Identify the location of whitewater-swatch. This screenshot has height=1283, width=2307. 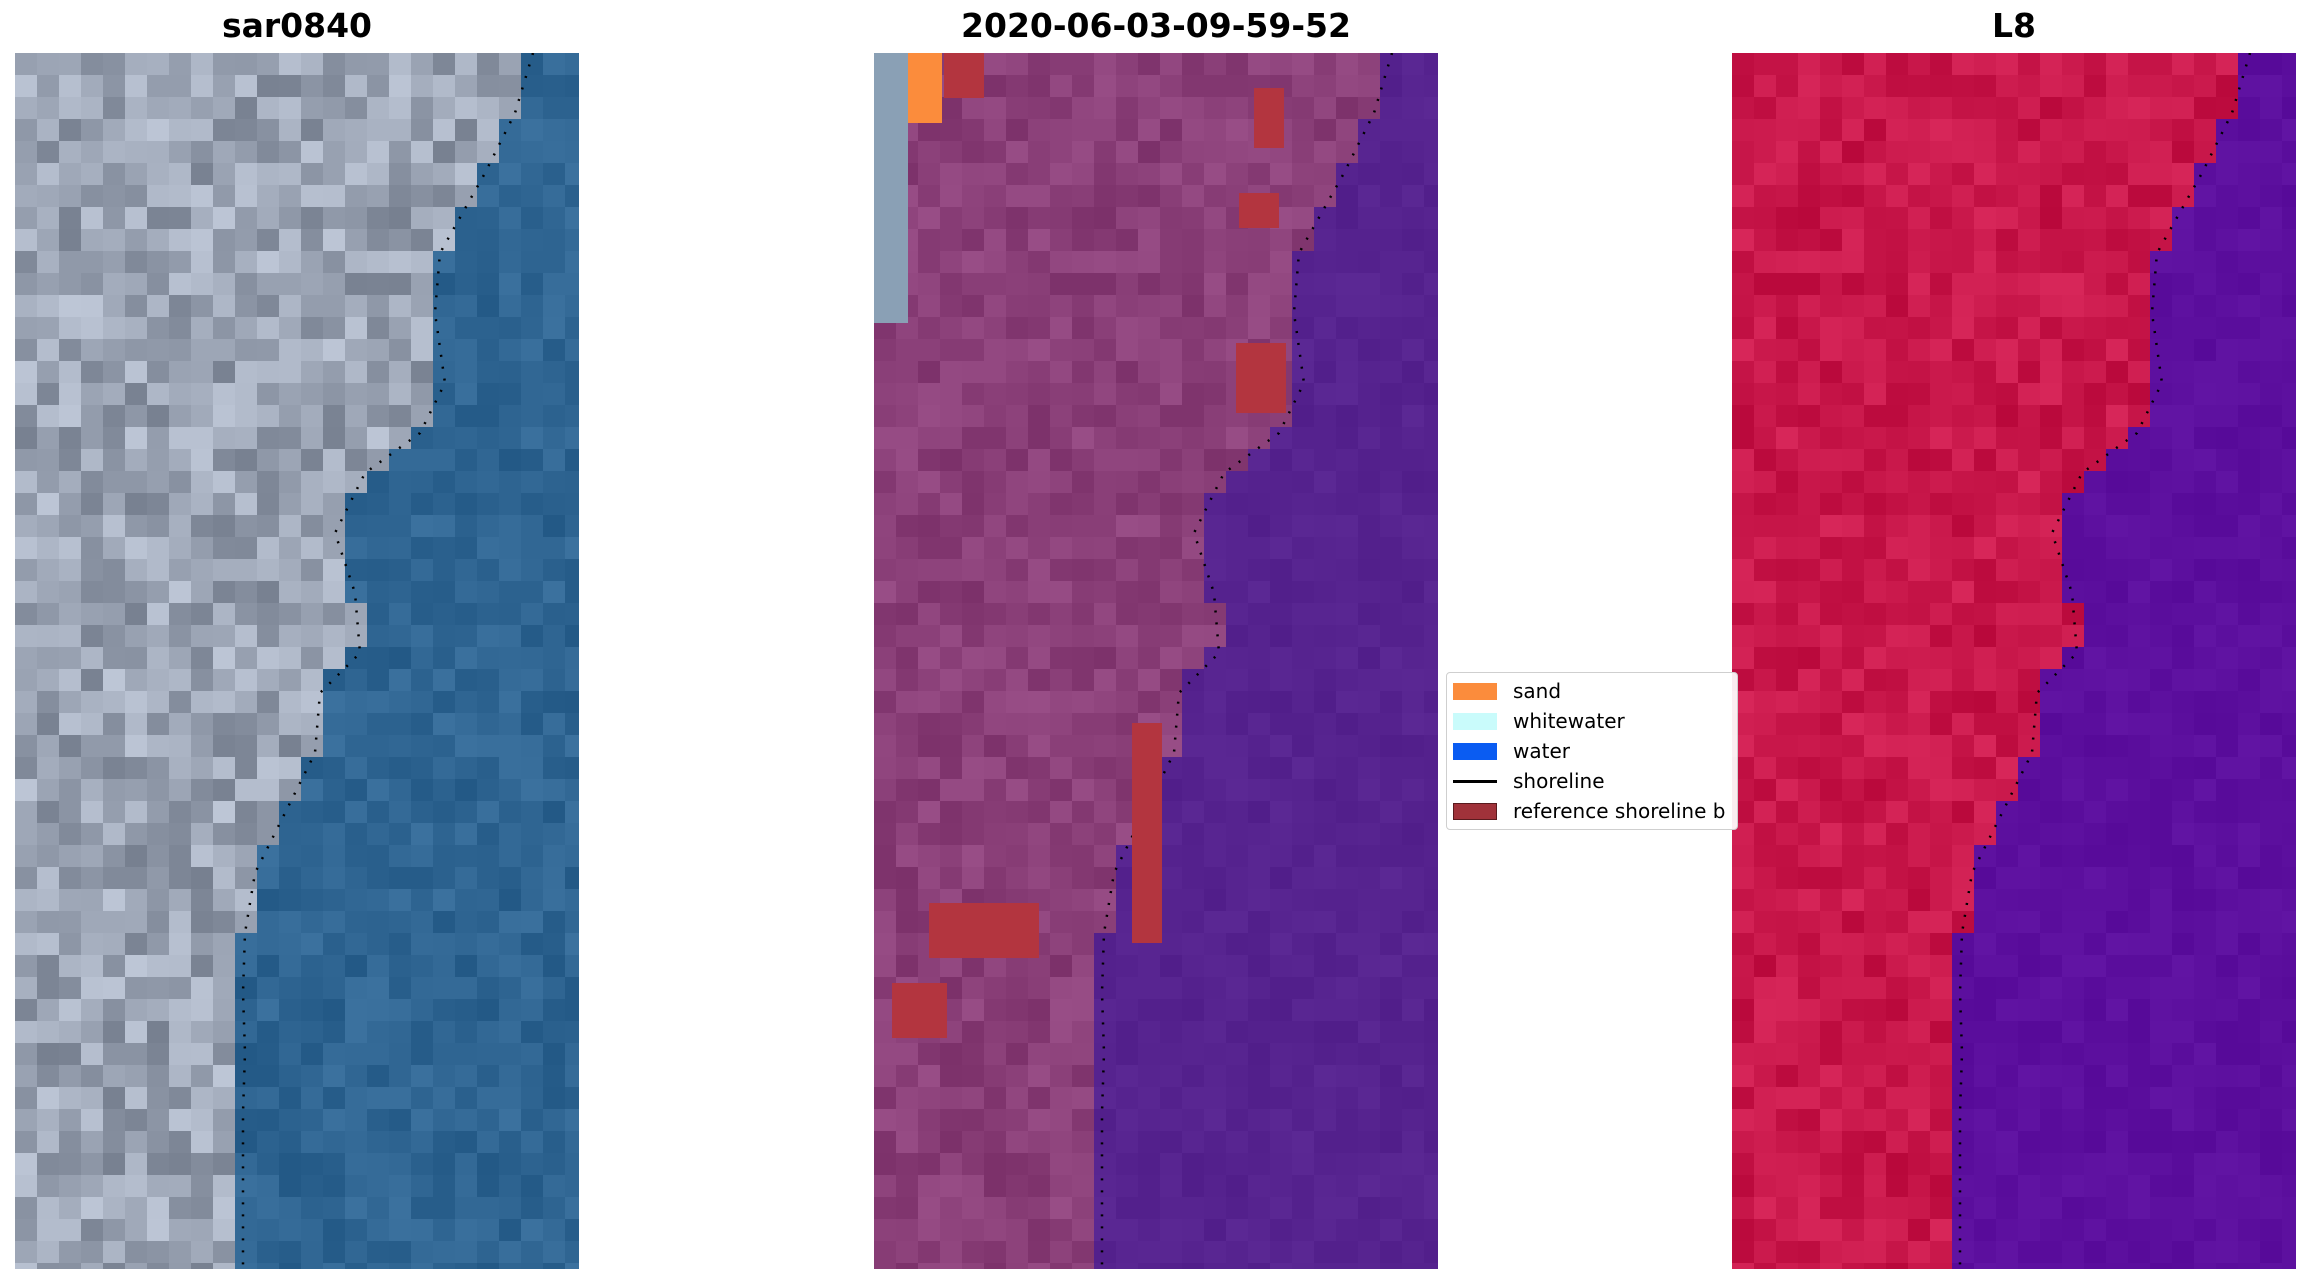
(1475, 721).